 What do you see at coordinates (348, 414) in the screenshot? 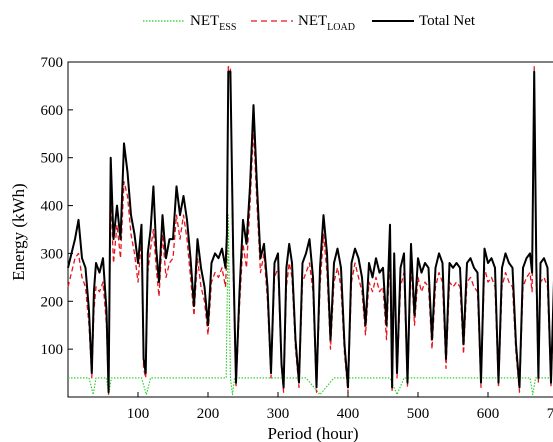
I see `x-tick-label: 400` at bounding box center [348, 414].